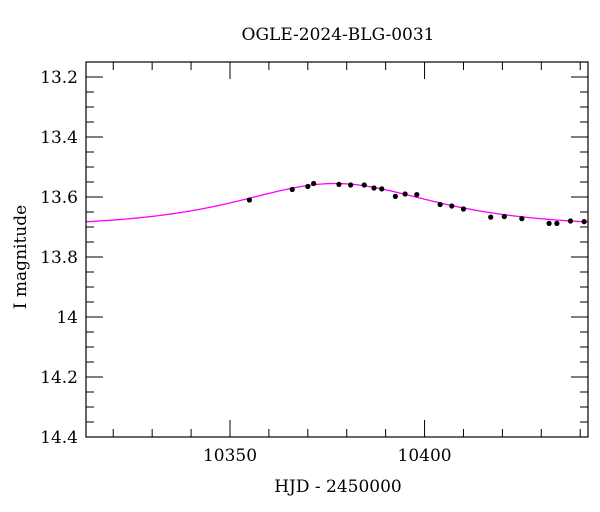 This screenshot has width=600, height=512. I want to click on x-axis-label: HJD - 2450000, so click(338, 487).